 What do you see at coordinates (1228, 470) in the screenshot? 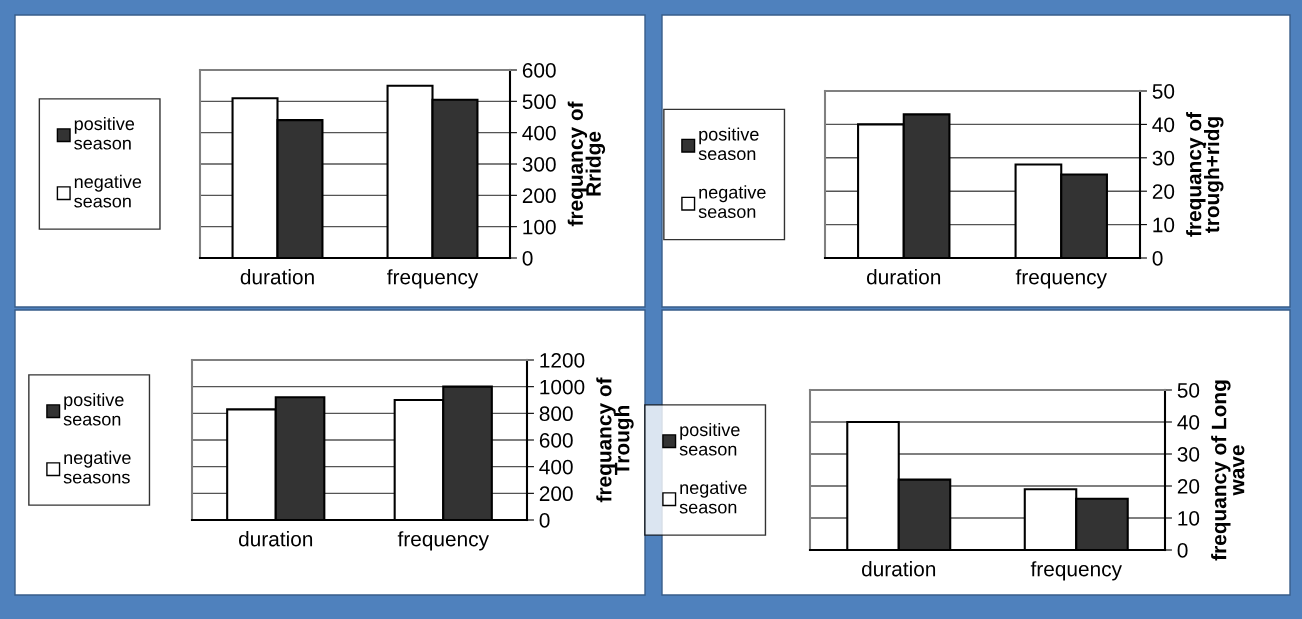
I see `y-axis-title: frequancy of Long wave` at bounding box center [1228, 470].